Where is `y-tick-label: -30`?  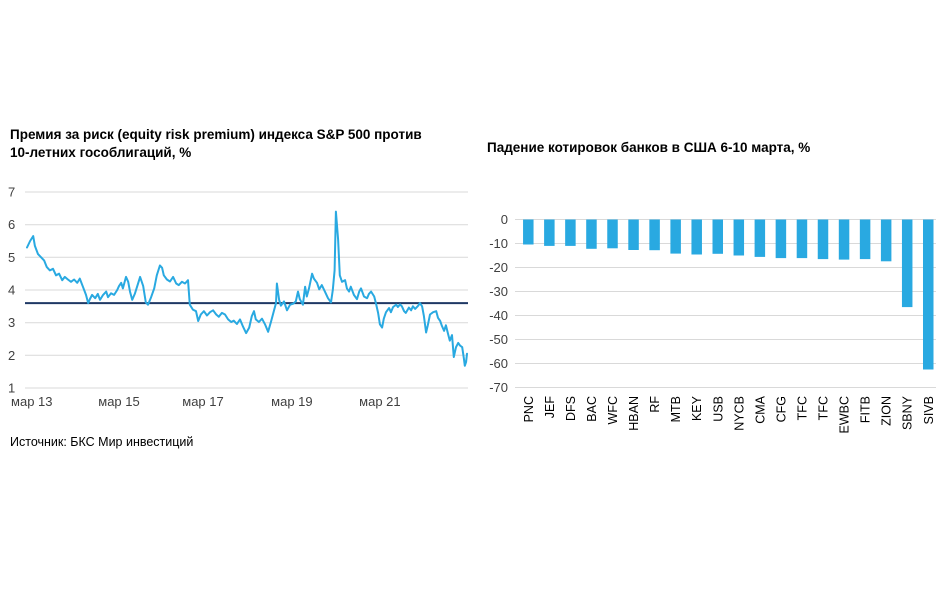 y-tick-label: -30 is located at coordinates (498, 291).